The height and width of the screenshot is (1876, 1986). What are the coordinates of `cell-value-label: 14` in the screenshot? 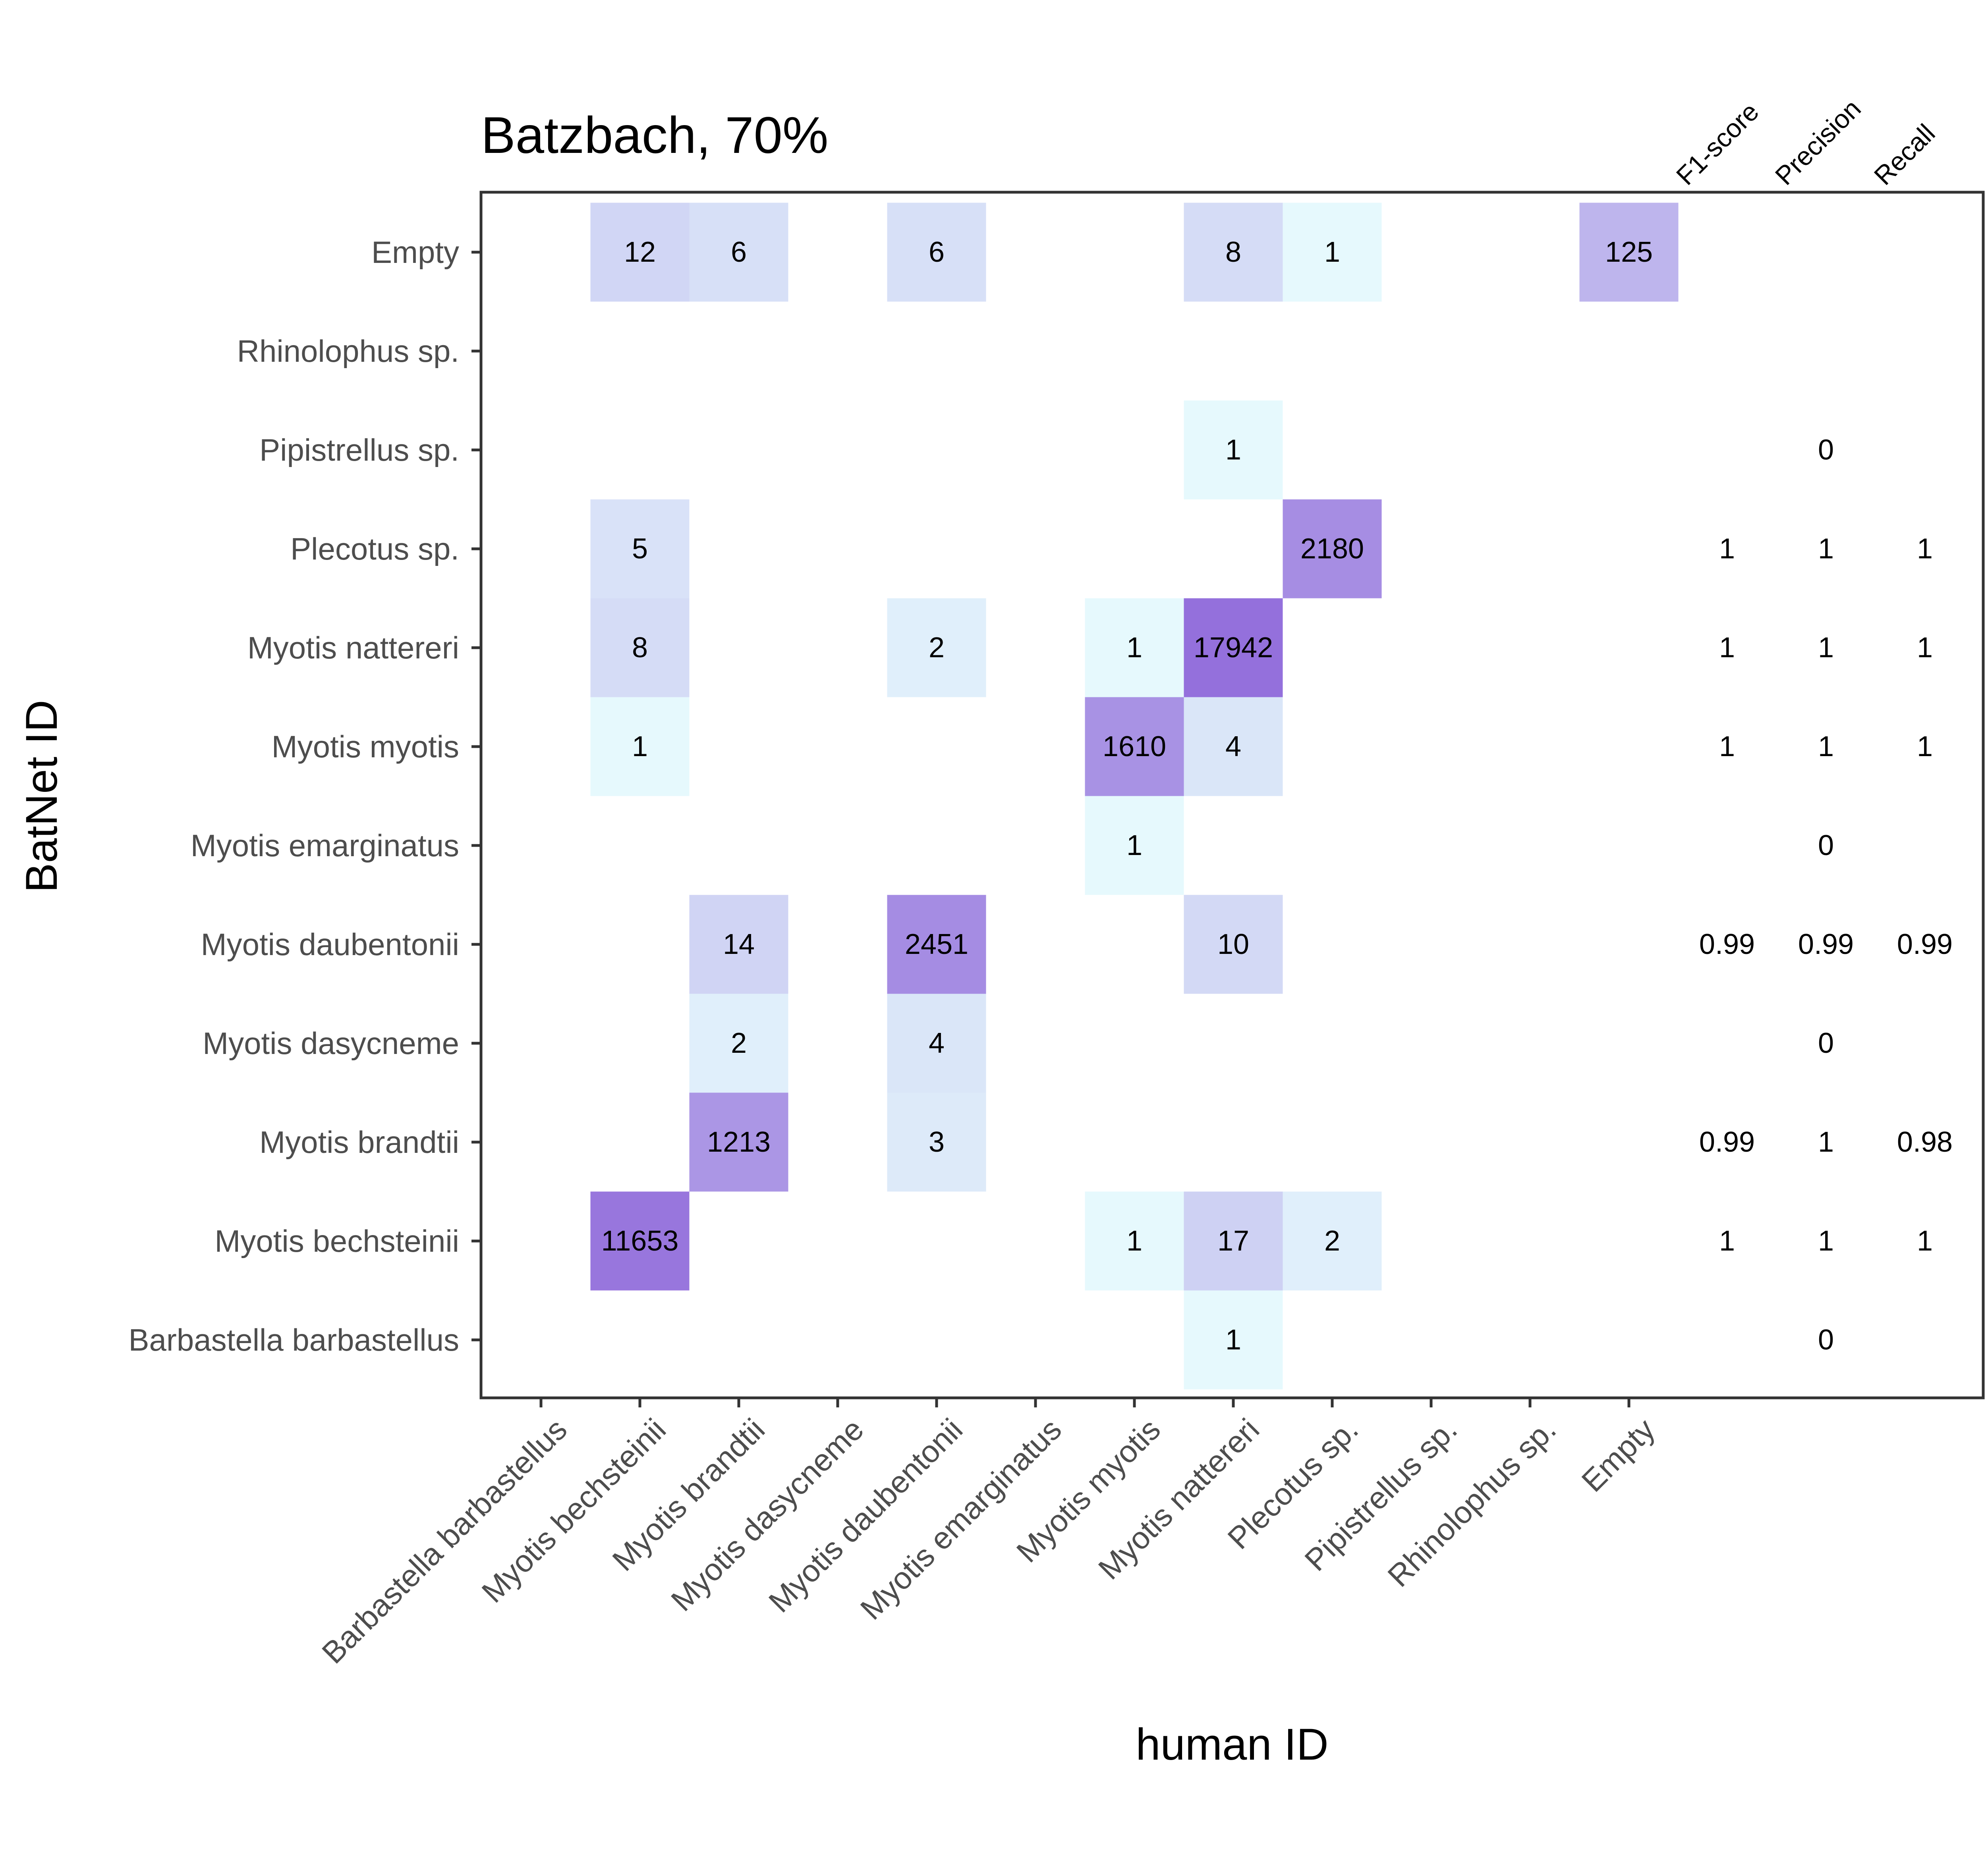 It's located at (739, 944).